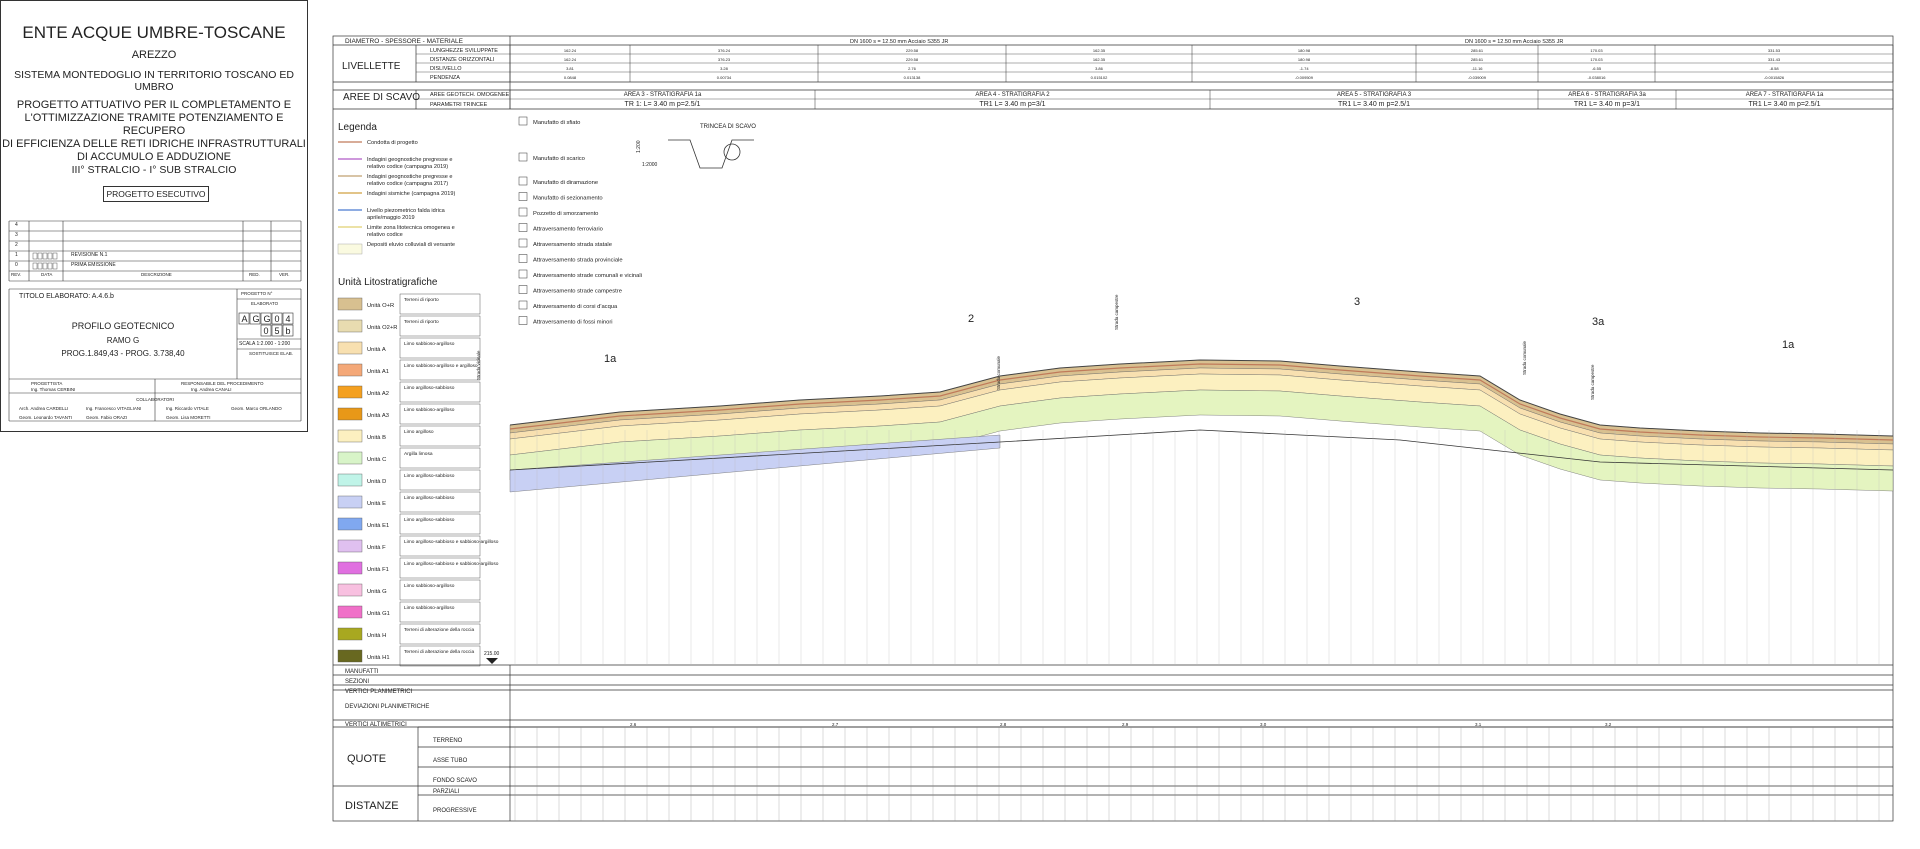  I want to click on collaborator: Ing. Francesco VITAGLIANI, so click(114, 408).